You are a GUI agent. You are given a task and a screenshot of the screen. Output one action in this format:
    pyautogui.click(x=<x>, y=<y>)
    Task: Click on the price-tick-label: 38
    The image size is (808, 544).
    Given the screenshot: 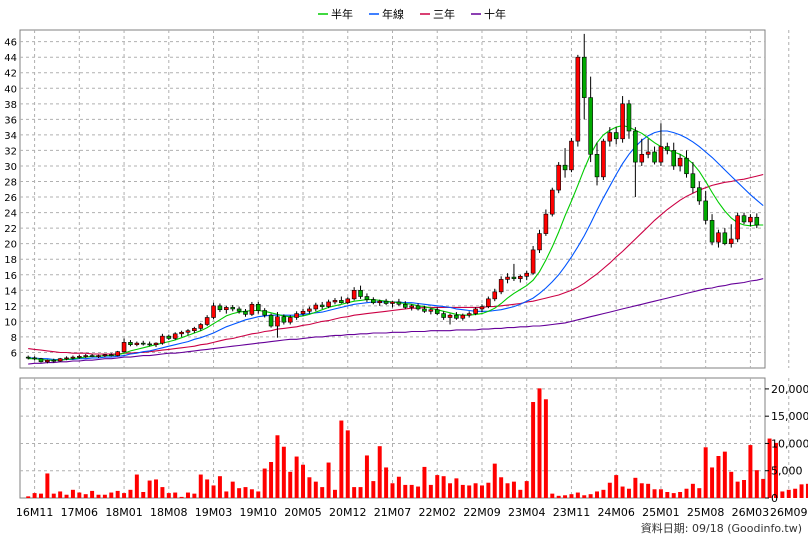 What is the action you would take?
    pyautogui.click(x=10, y=105)
    